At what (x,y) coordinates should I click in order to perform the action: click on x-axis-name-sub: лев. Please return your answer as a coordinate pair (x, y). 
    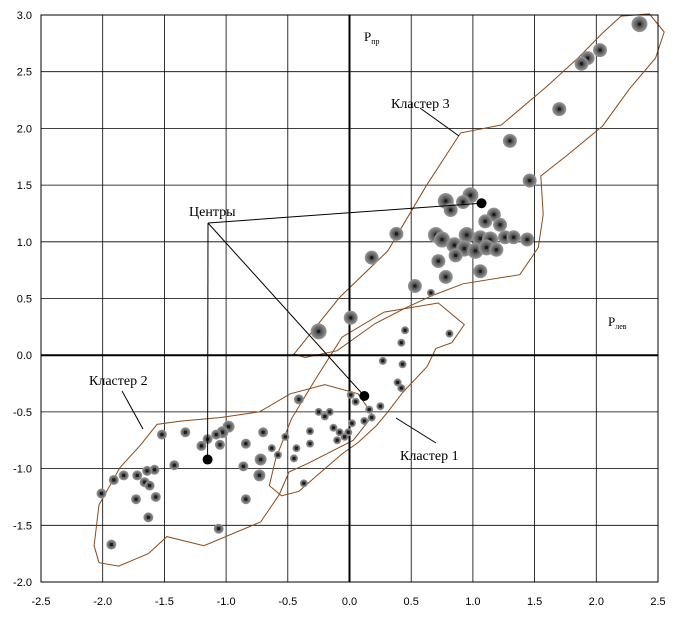
    Looking at the image, I should click on (621, 326).